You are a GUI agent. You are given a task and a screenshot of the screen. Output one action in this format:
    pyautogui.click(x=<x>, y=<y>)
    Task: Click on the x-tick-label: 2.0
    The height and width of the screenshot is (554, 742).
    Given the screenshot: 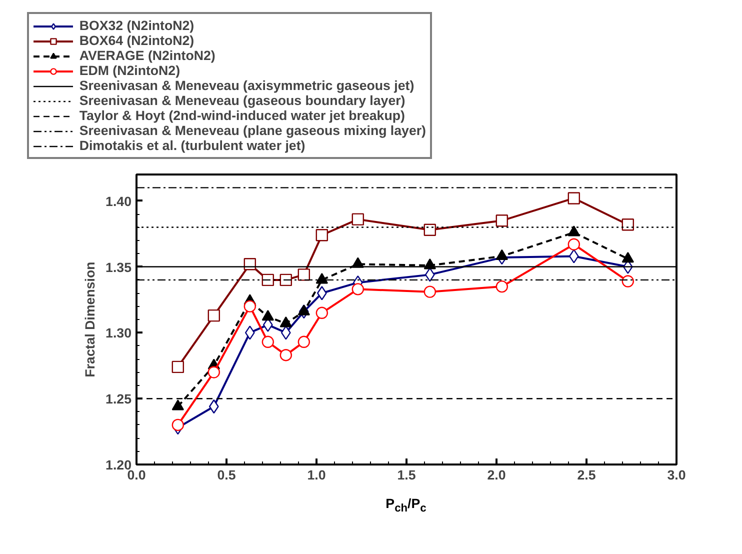 What is the action you would take?
    pyautogui.click(x=496, y=475)
    